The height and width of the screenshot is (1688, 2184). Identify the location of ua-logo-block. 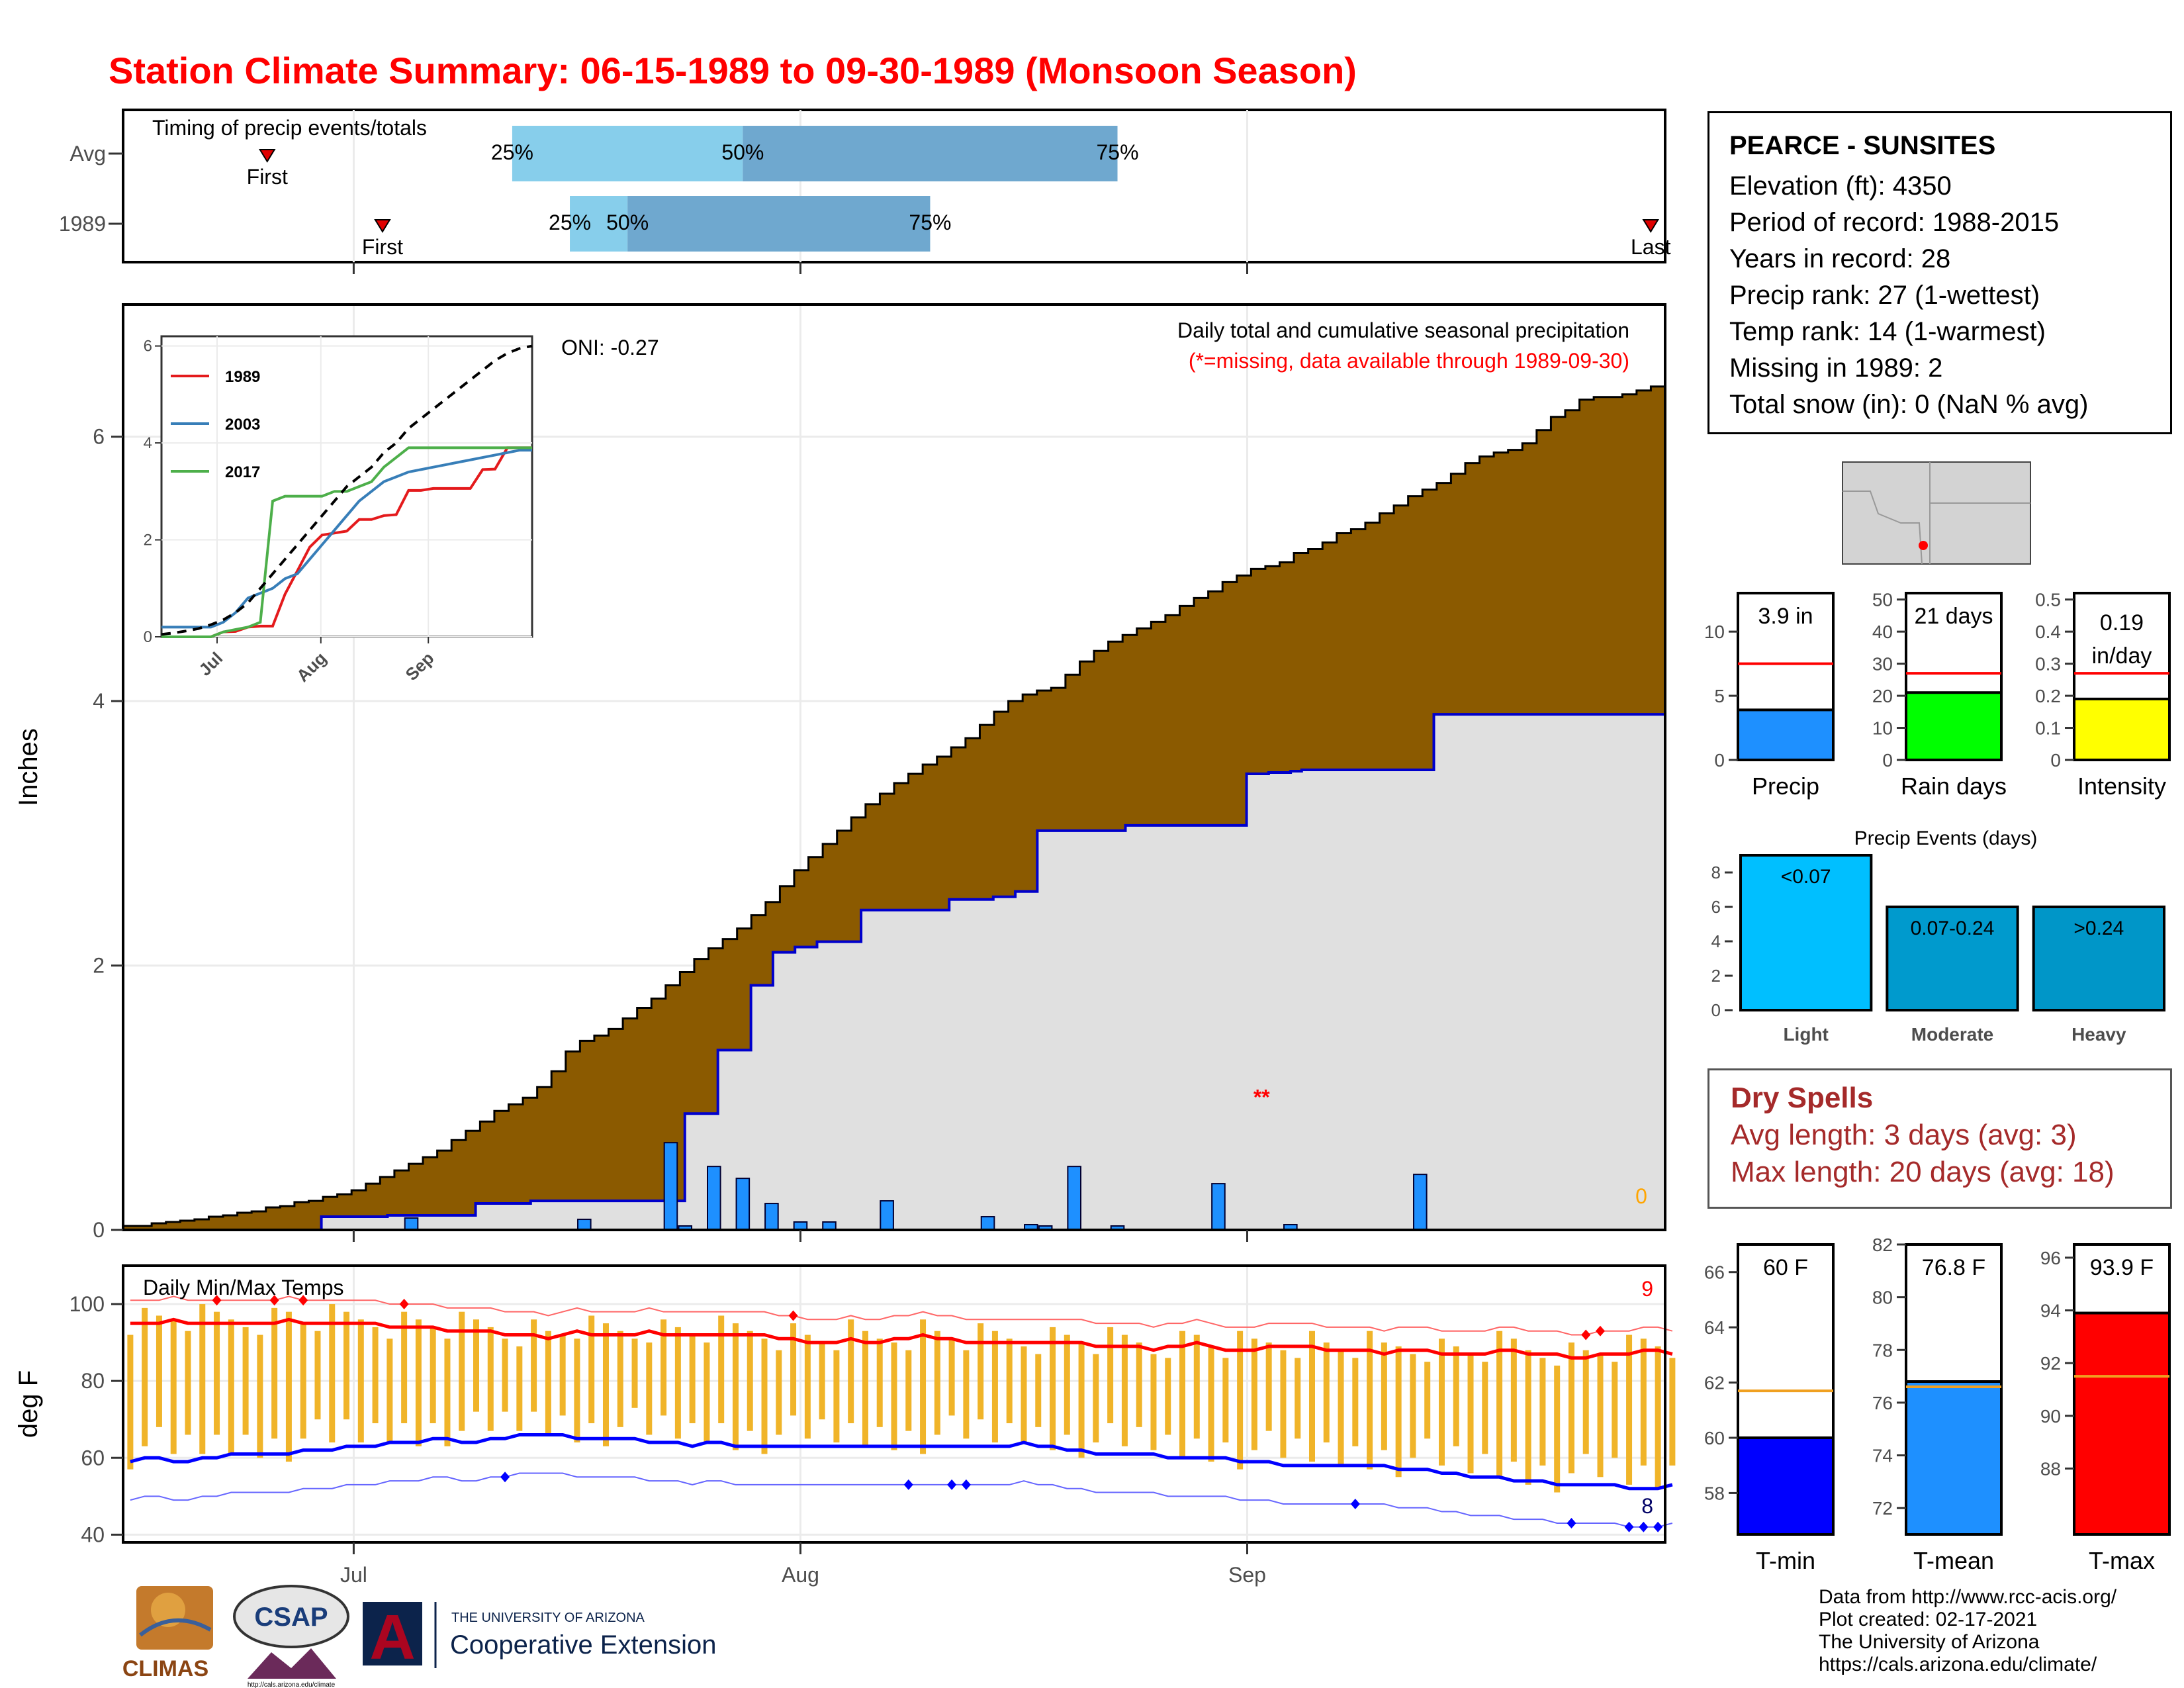
(392, 1633).